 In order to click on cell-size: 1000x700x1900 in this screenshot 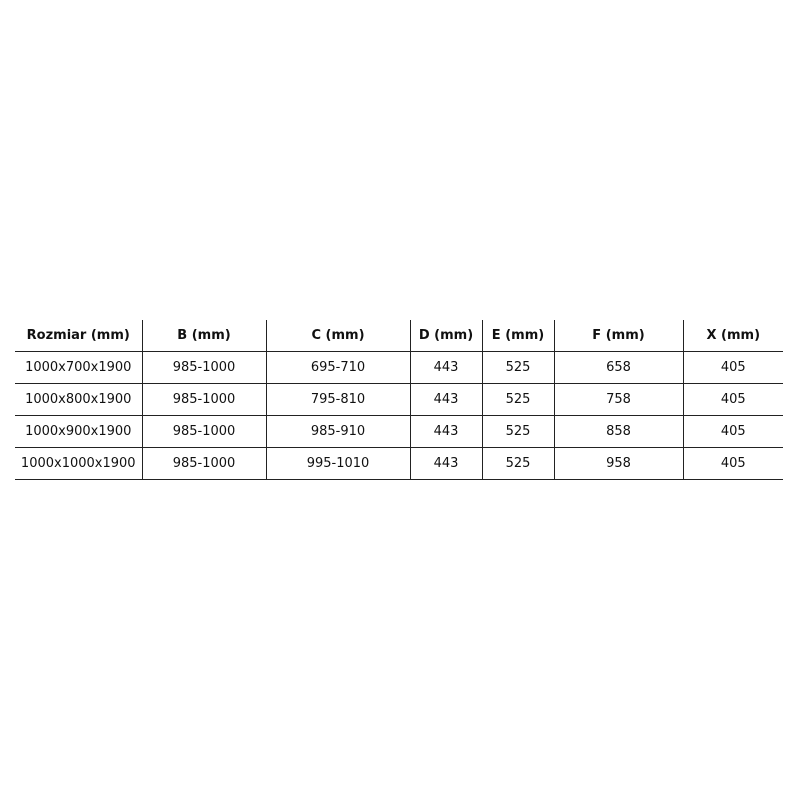, I will do `click(78, 367)`.